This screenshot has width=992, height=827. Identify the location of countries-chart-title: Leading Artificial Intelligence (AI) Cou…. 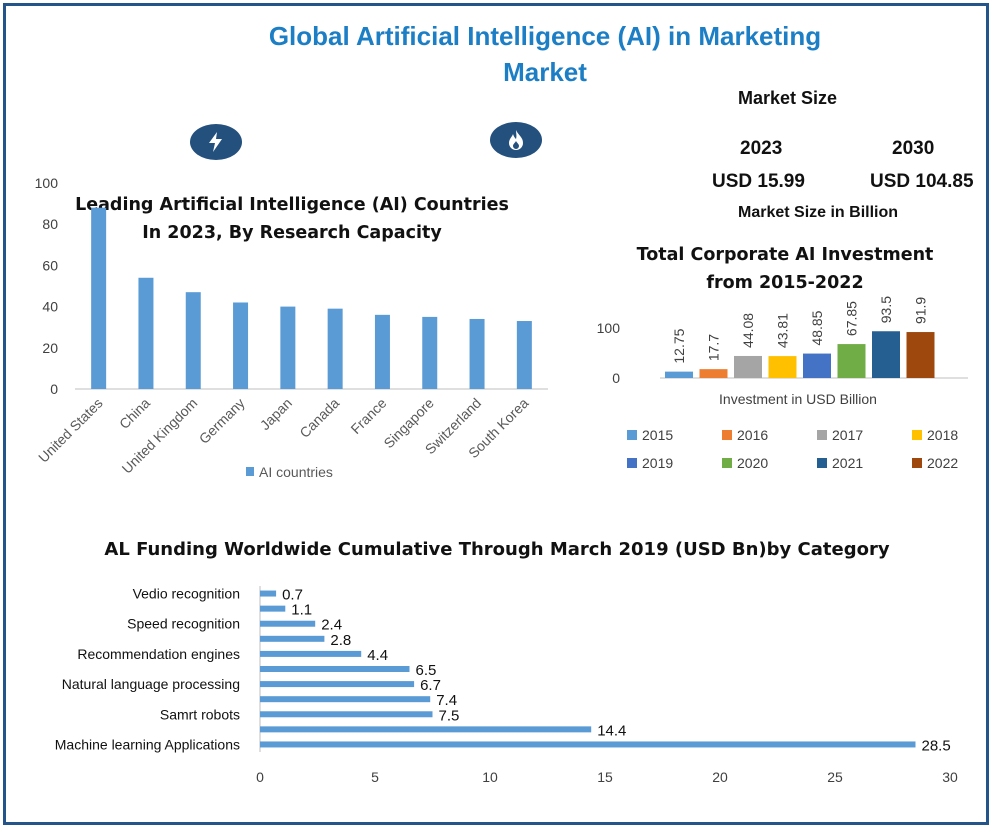
(292, 205).